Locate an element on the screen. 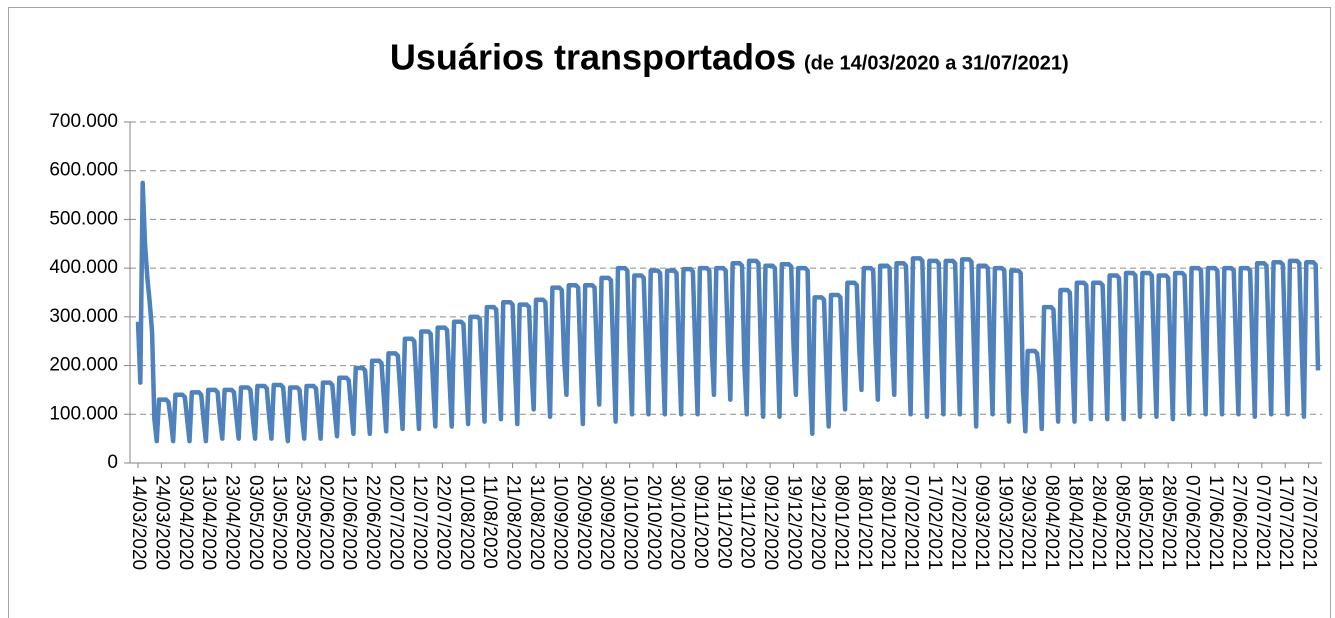 The image size is (1335, 618). x-tick-label: 08/01/2021 is located at coordinates (840, 522).